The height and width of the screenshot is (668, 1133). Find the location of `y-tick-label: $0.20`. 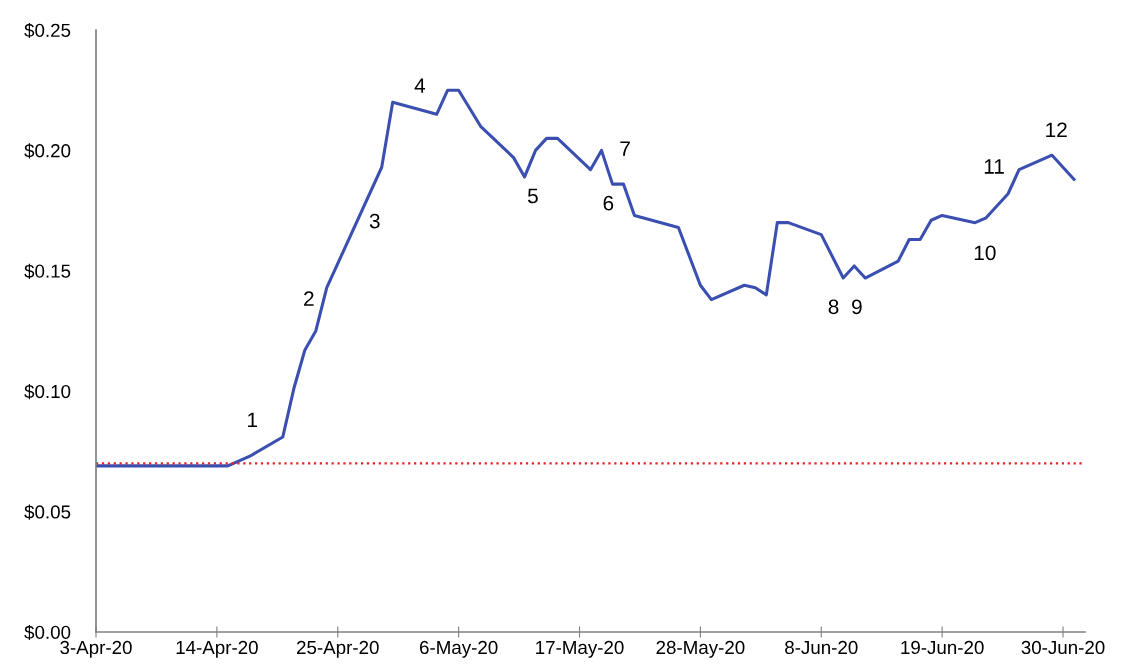

y-tick-label: $0.20 is located at coordinates (47, 151).